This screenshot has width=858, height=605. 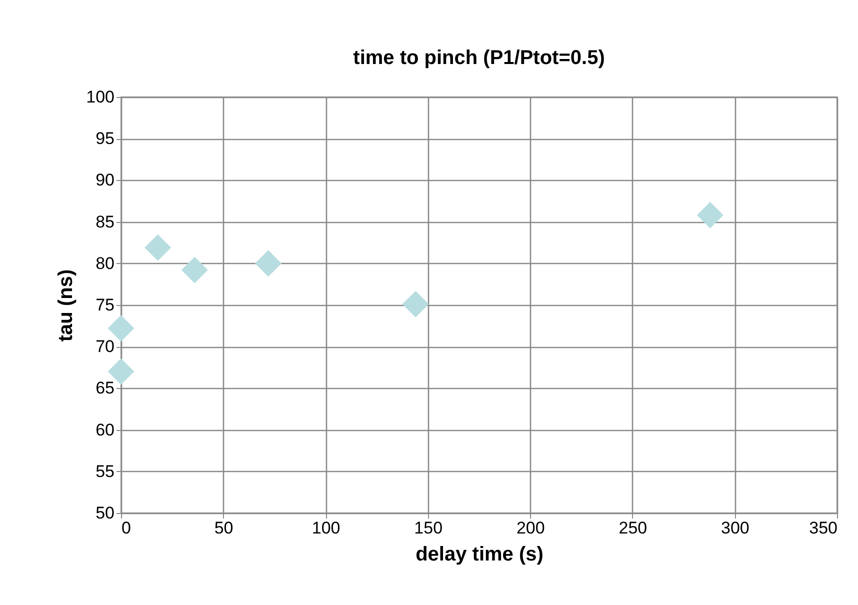 What do you see at coordinates (105, 305) in the screenshot?
I see `y-tick-label: 75` at bounding box center [105, 305].